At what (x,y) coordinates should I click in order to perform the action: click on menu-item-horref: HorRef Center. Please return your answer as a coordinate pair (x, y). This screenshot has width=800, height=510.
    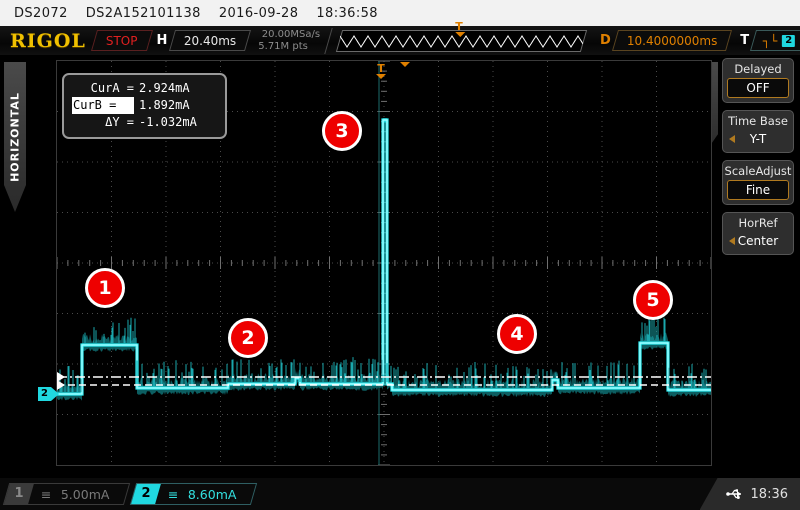
    Looking at the image, I should click on (758, 233).